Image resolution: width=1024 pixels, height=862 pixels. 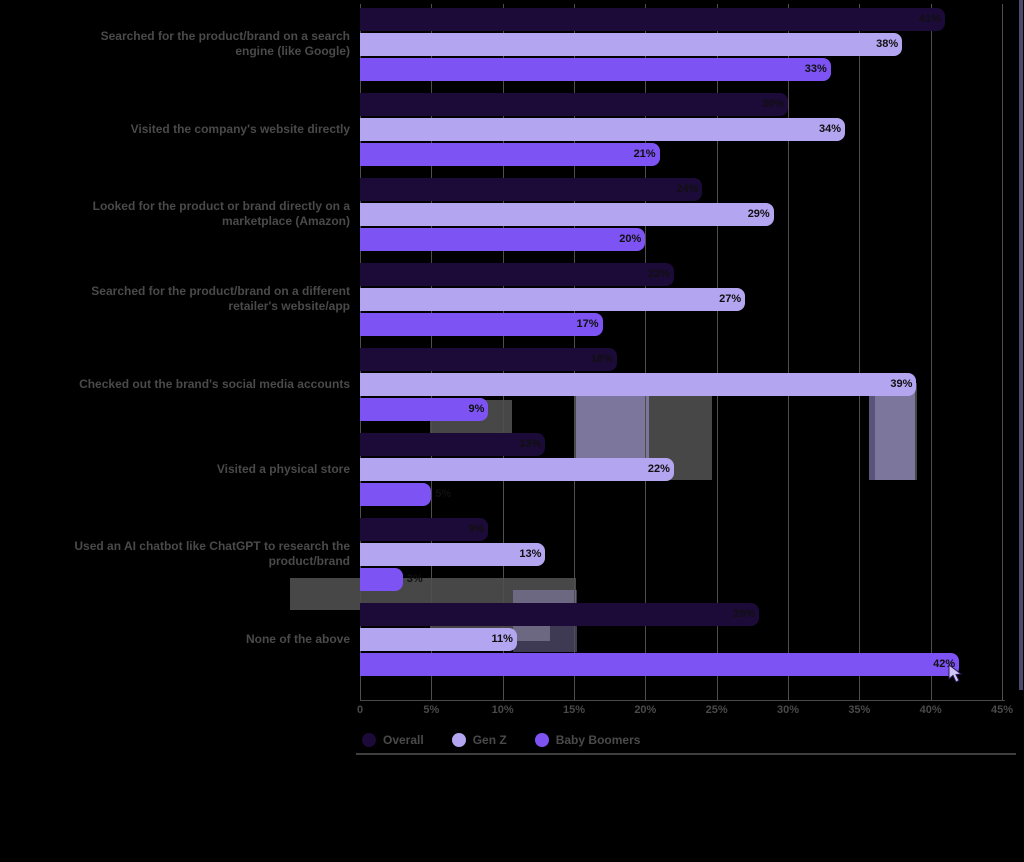 I want to click on bar-value-label: 17%, so click(x=587, y=324).